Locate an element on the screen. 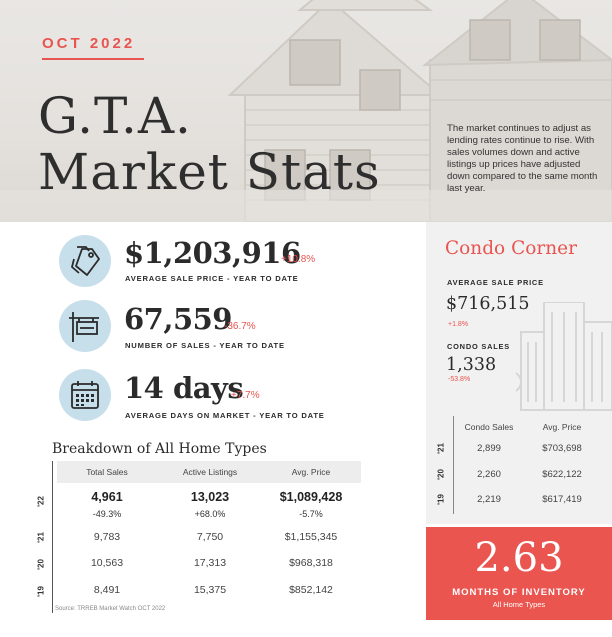 The image size is (612, 637). breakdown-title: Breakdown of All Home Types is located at coordinates (159, 449).